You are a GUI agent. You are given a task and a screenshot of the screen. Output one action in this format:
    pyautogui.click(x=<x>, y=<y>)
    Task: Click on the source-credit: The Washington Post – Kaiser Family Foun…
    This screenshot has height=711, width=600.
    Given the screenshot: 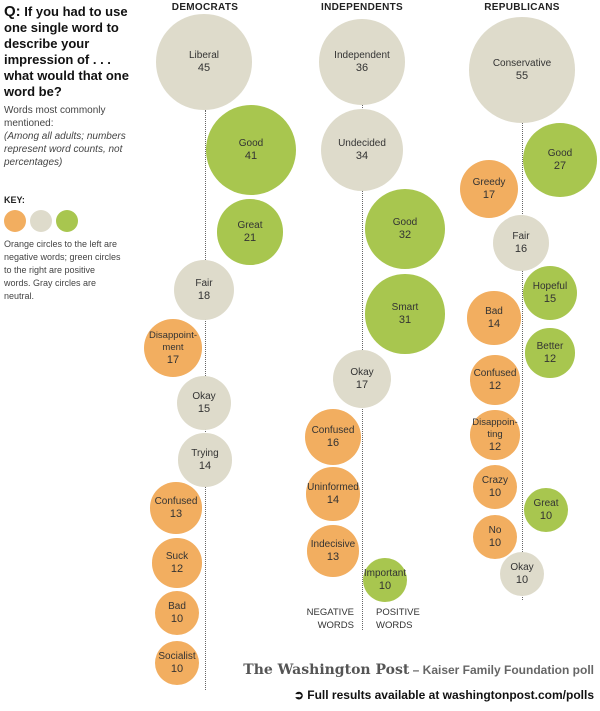 What is the action you would take?
    pyautogui.click(x=418, y=670)
    